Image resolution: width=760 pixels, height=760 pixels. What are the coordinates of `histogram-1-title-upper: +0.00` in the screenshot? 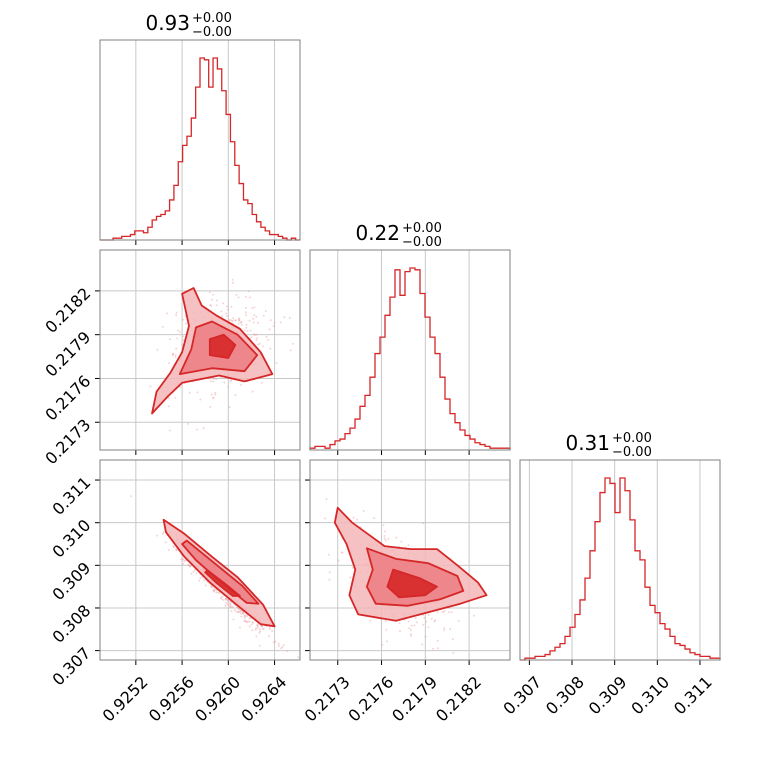 It's located at (422, 228).